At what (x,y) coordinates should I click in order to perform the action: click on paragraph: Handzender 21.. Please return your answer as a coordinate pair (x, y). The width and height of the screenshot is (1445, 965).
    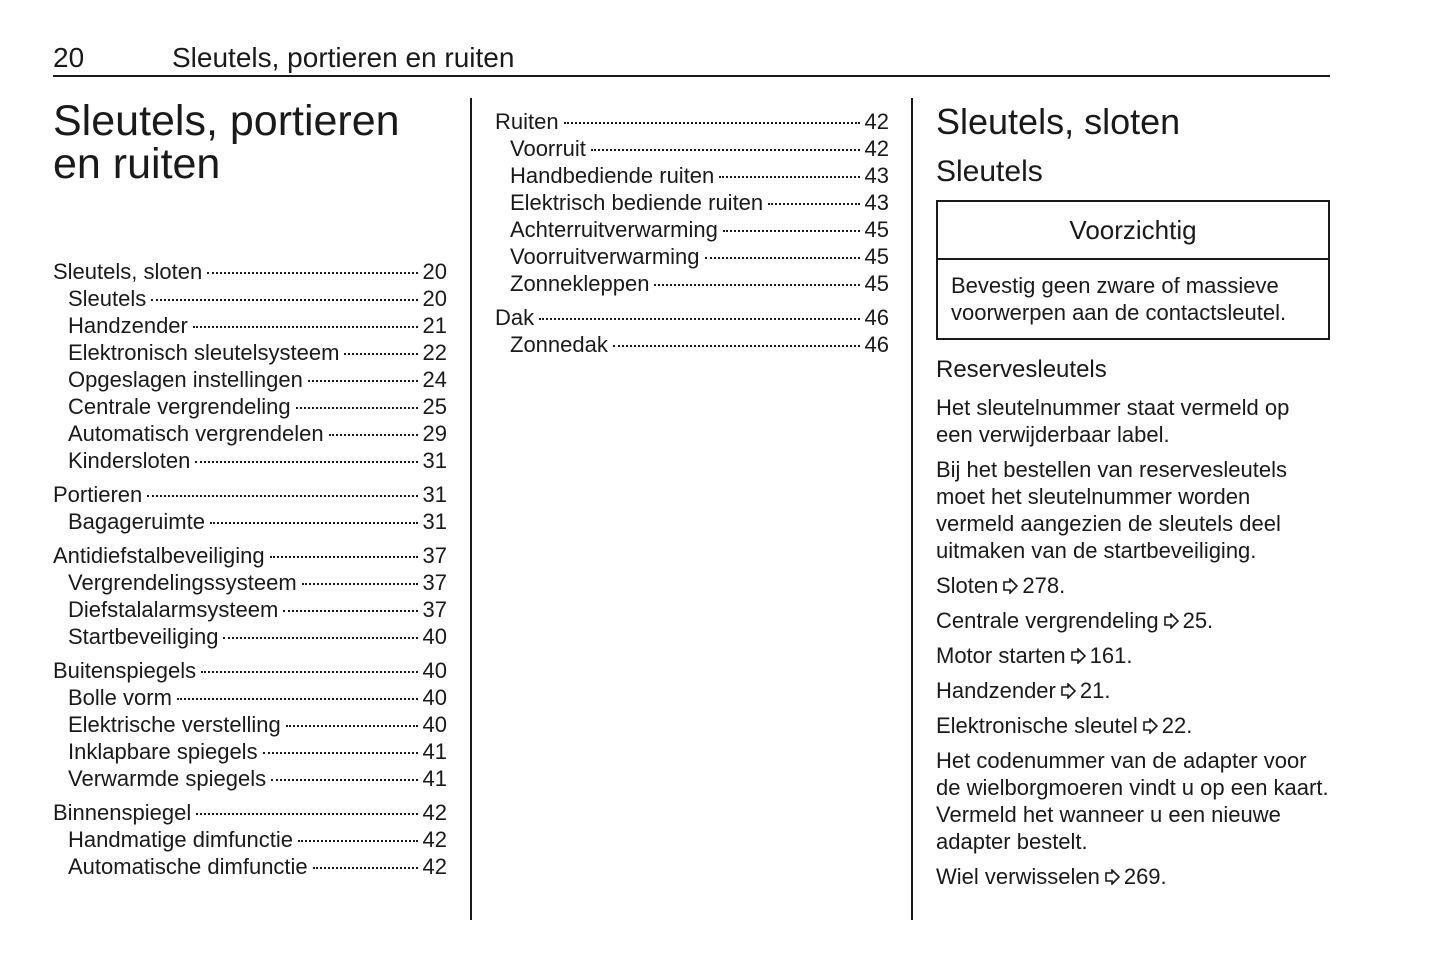
    Looking at the image, I should click on (1133, 690).